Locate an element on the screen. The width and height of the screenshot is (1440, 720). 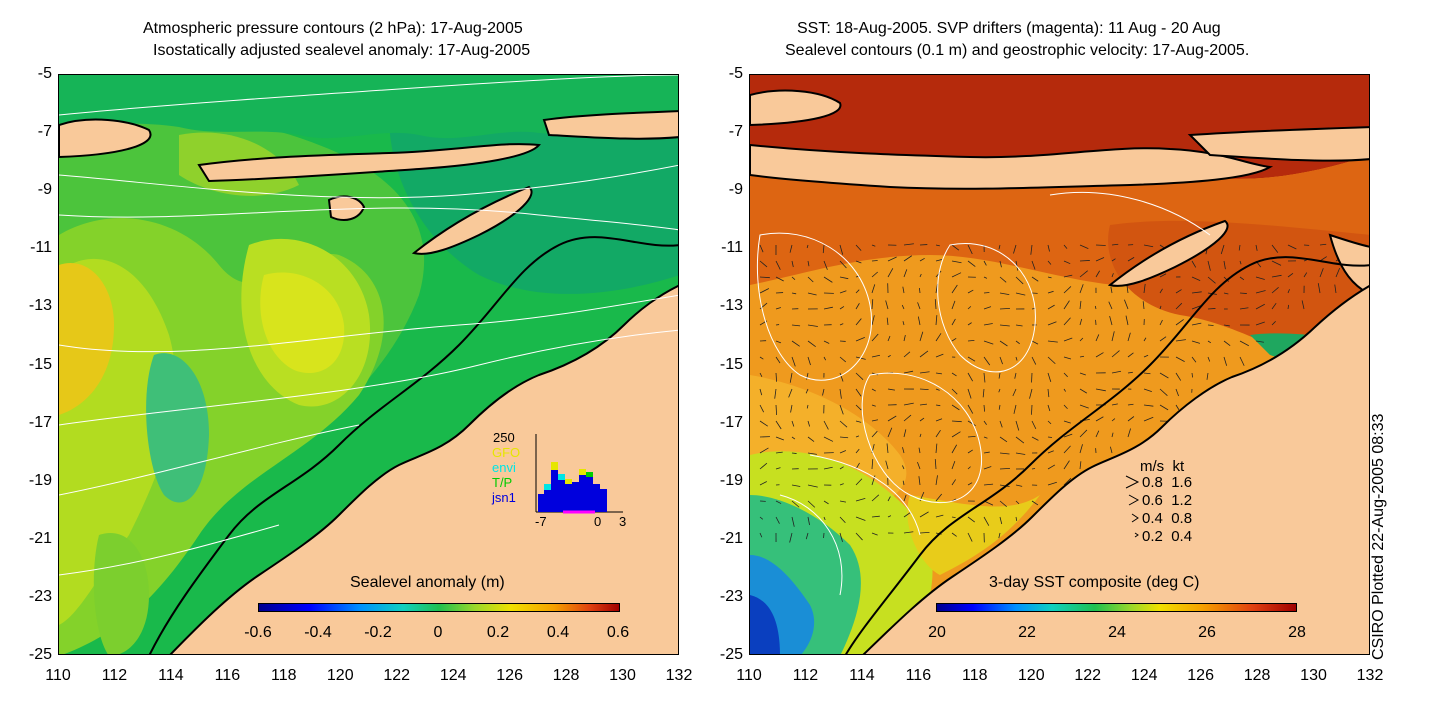
right-colorbar-tick: 20 is located at coordinates (937, 632).